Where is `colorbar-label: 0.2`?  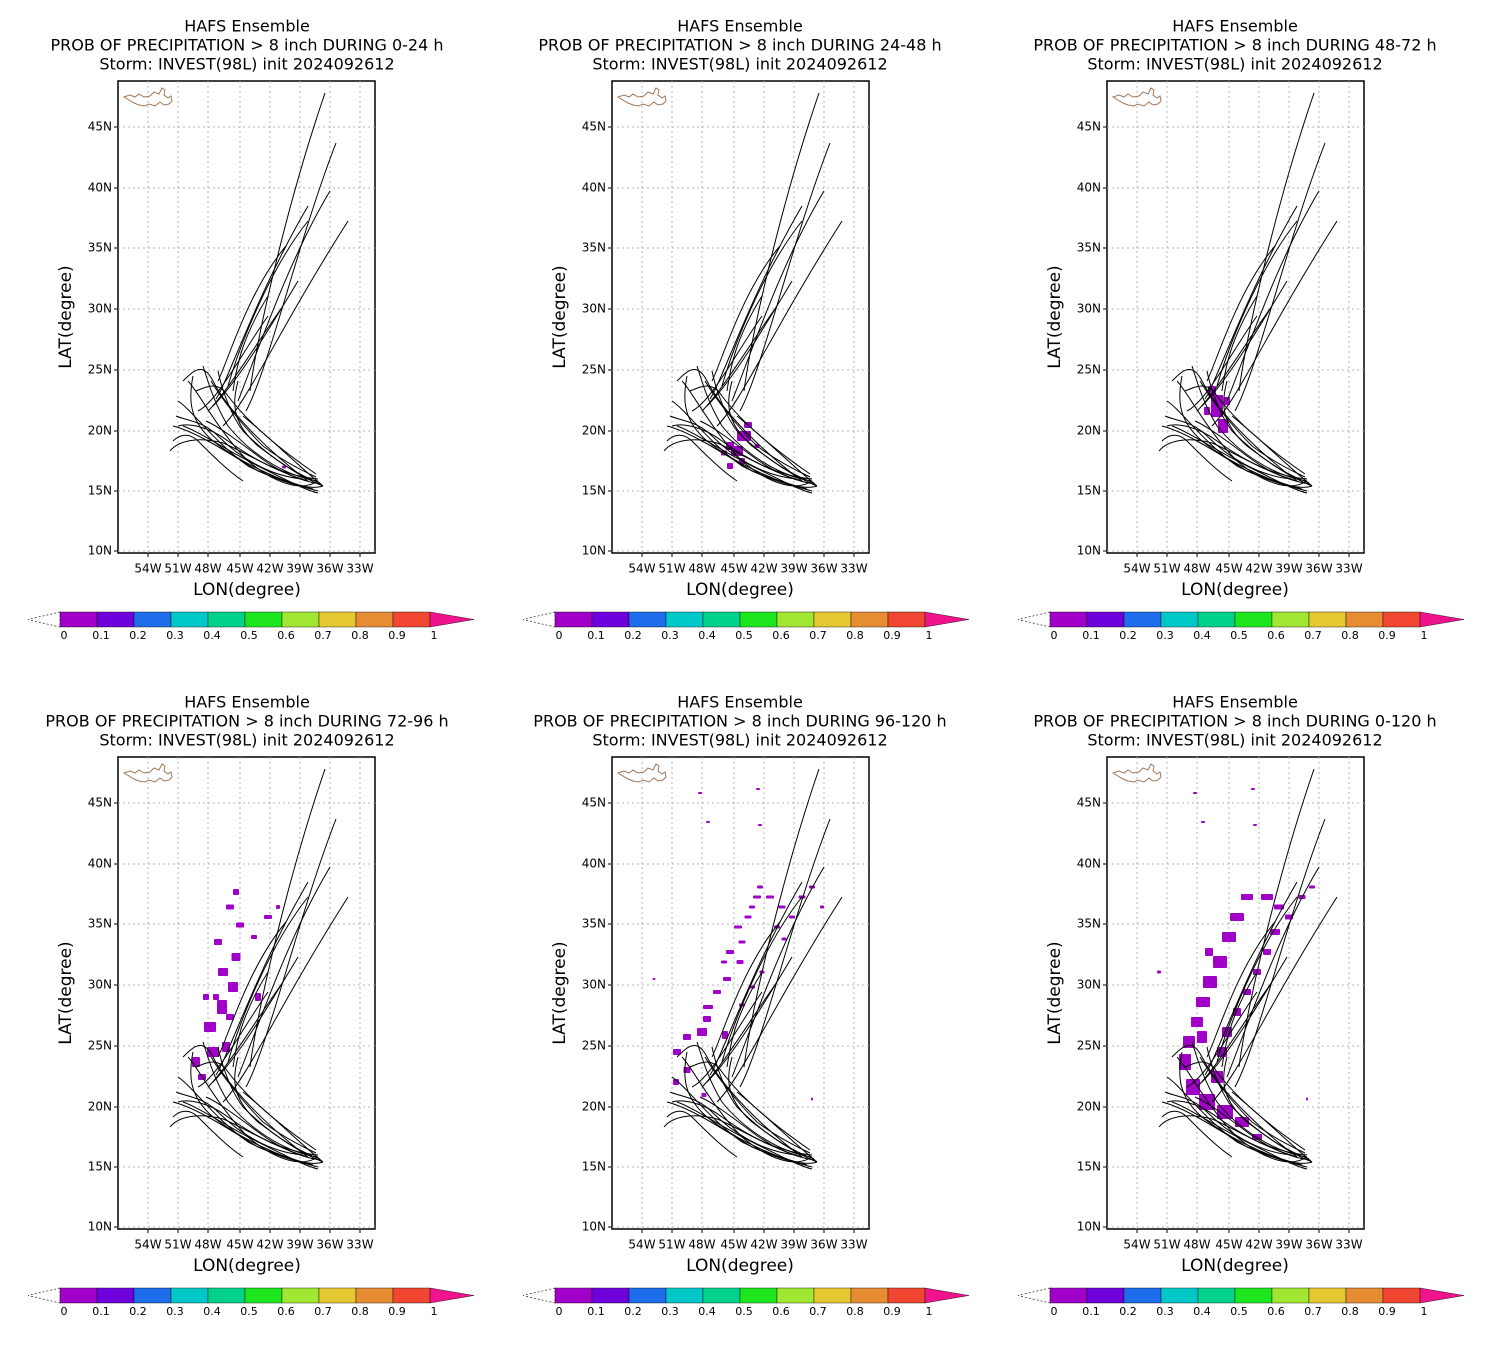
colorbar-label: 0.2 is located at coordinates (138, 635).